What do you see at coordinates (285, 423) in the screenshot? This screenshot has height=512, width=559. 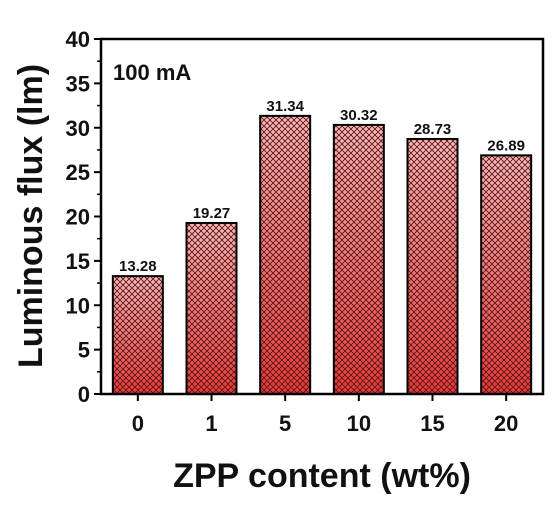 I see `x-tick-label-5: 5` at bounding box center [285, 423].